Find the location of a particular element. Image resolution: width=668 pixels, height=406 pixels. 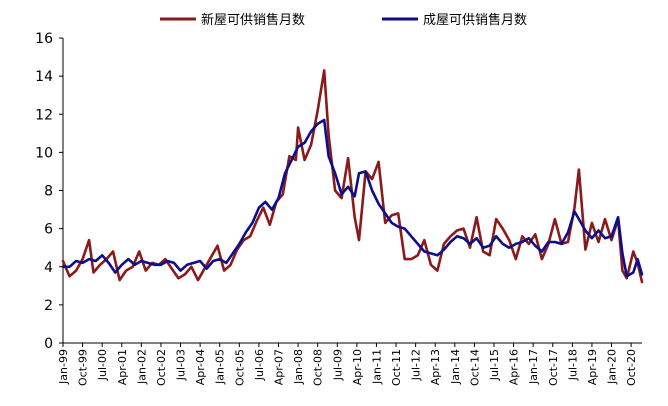

x-tick-label: Apr-13 is located at coordinates (435, 367).